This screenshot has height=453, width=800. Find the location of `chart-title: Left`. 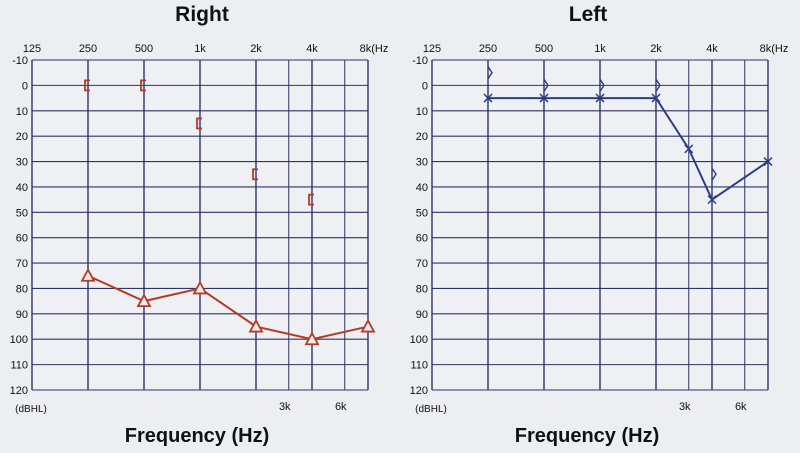

chart-title: Left is located at coordinates (588, 14).